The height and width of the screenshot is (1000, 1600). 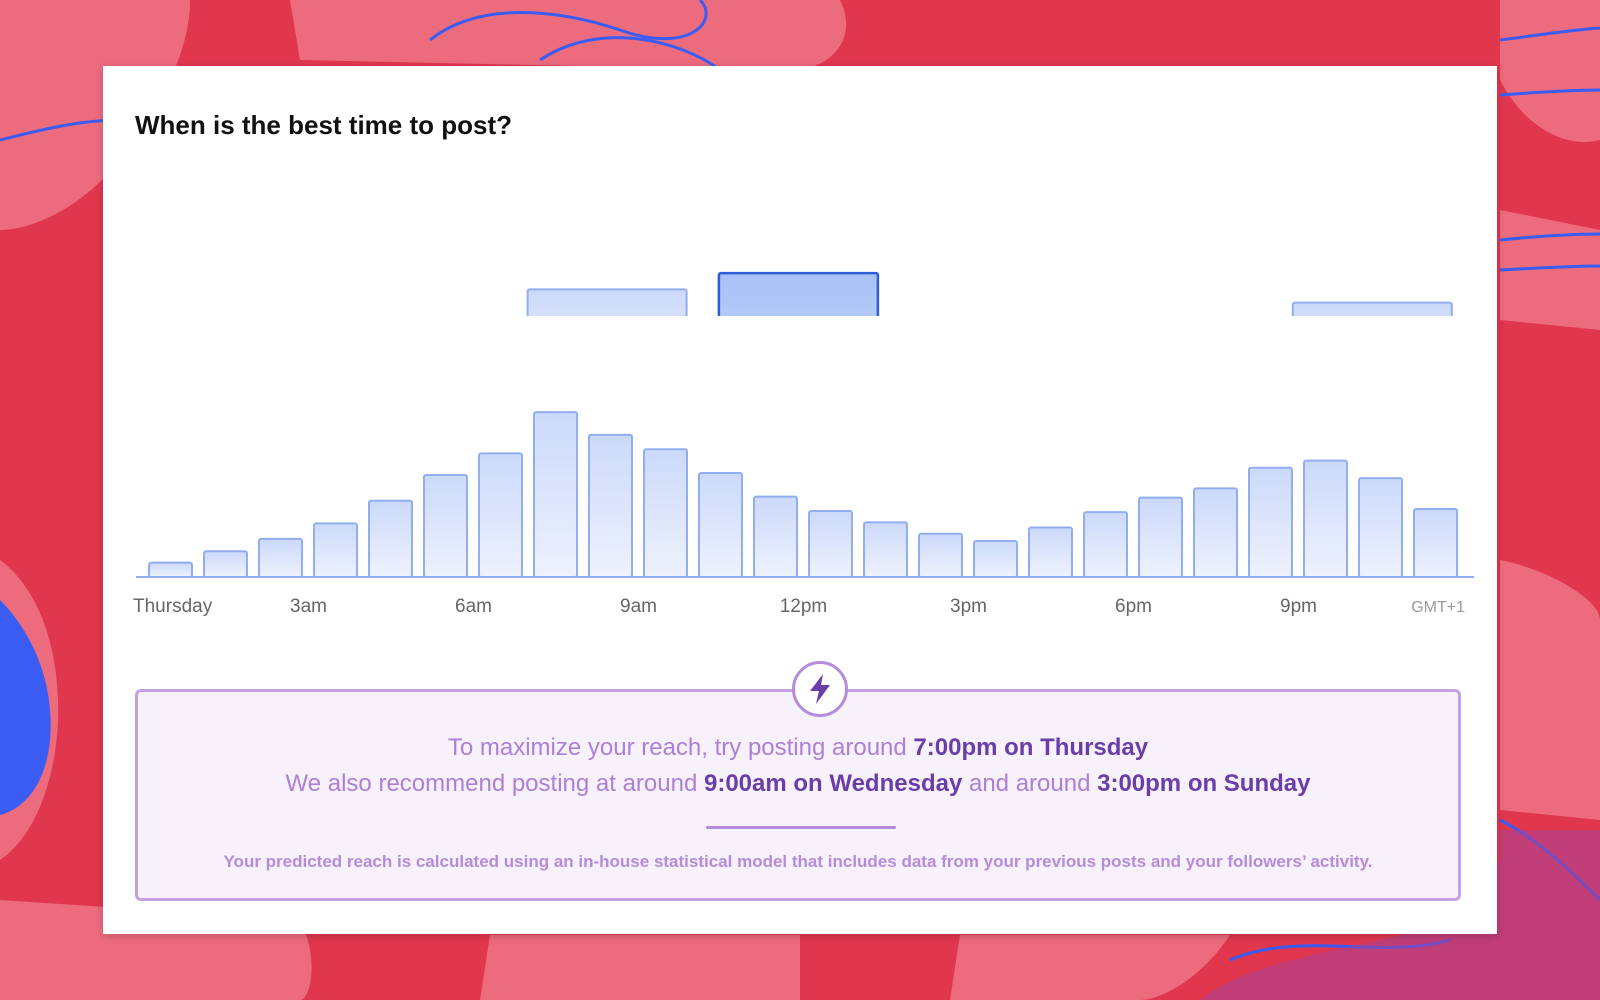 I want to click on hour-tick-label: 3am, so click(x=308, y=606).